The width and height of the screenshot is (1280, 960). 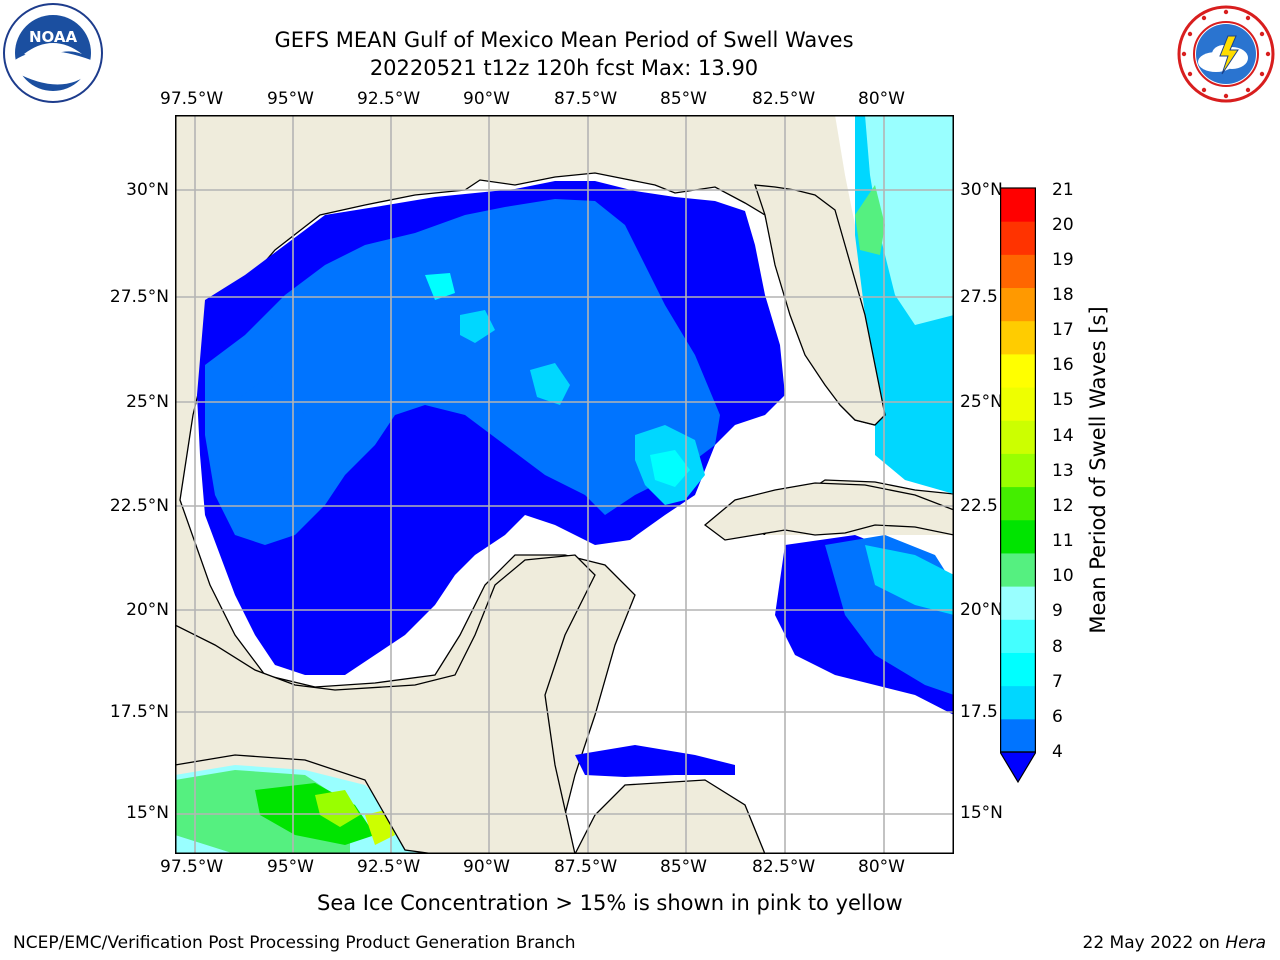 I want to click on lat-label-right: 22.5, so click(x=979, y=506).